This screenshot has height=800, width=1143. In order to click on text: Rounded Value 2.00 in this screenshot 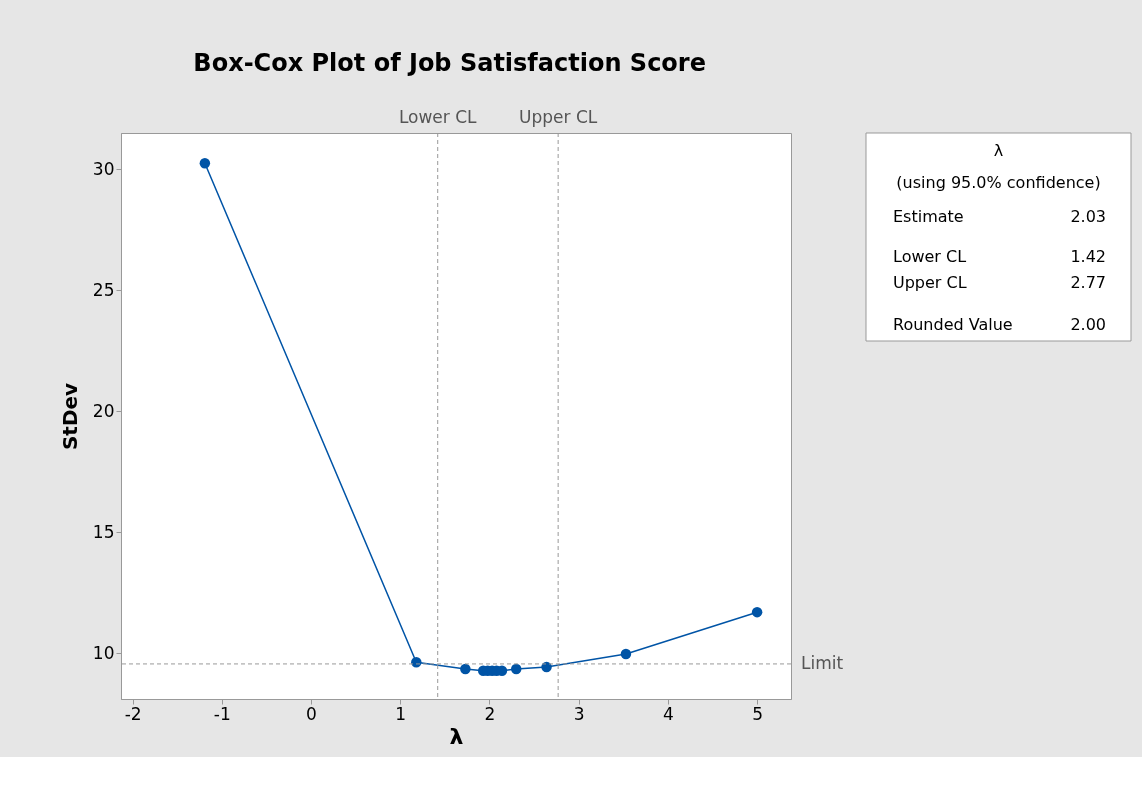, I will do `click(999, 324)`.